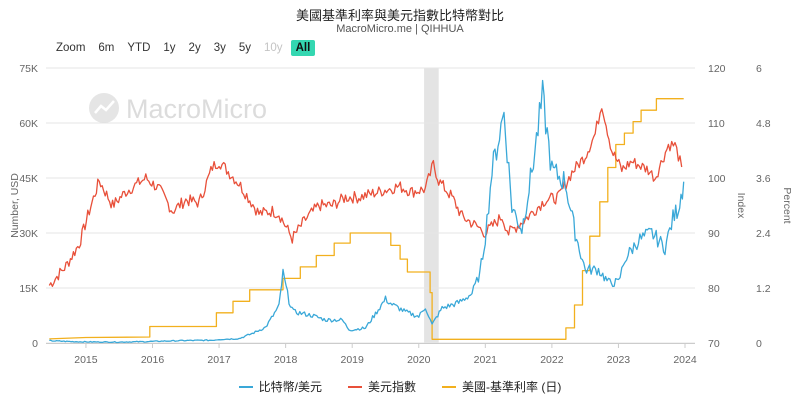 This screenshot has width=800, height=403. What do you see at coordinates (716, 124) in the screenshot?
I see `y-index-tick-label: 110` at bounding box center [716, 124].